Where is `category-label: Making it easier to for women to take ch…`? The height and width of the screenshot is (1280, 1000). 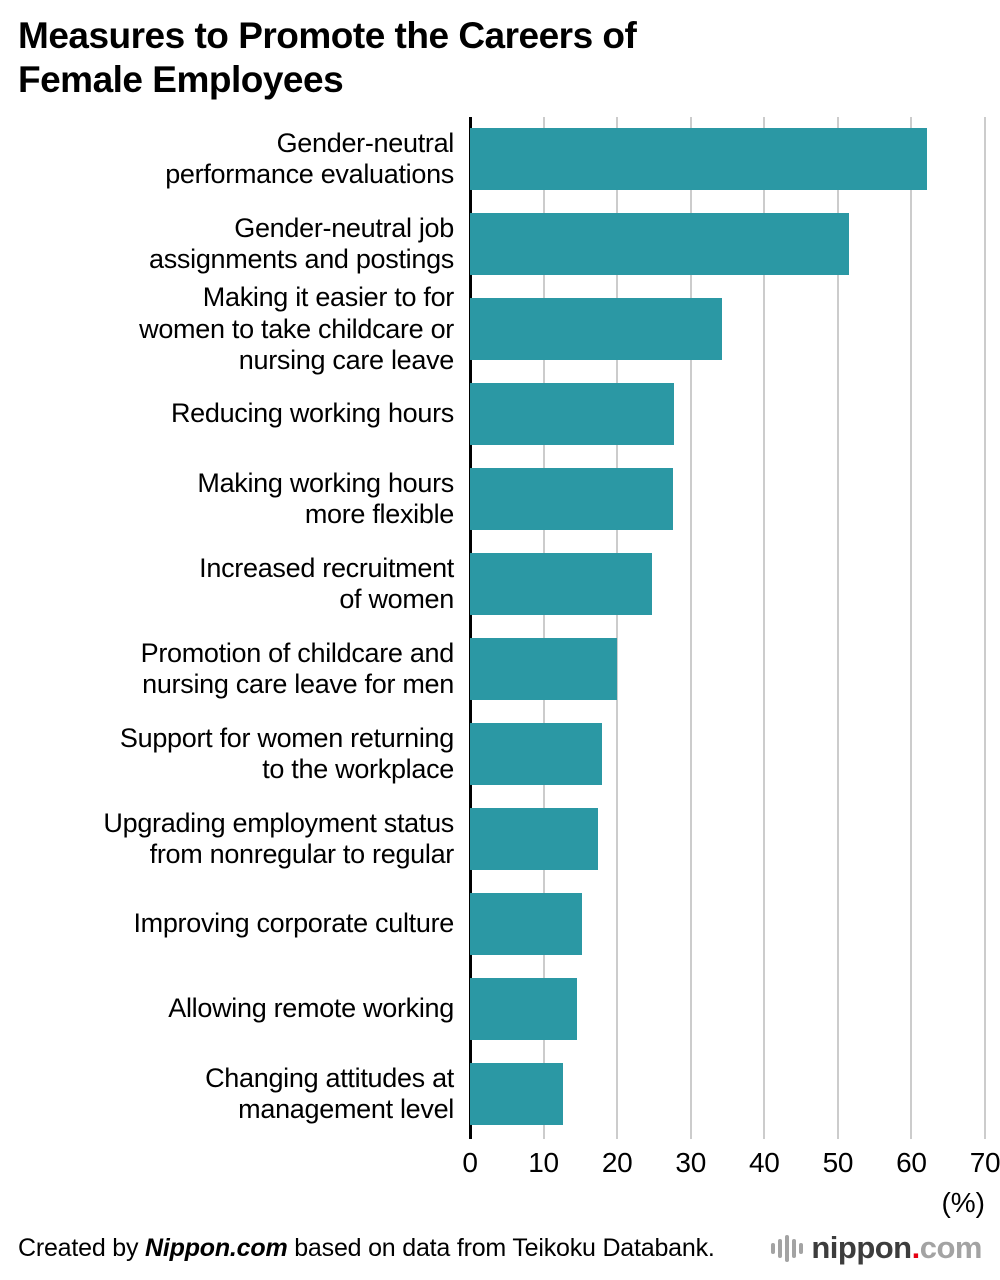 category-label: Making it easier to for women to take ch… is located at coordinates (296, 328).